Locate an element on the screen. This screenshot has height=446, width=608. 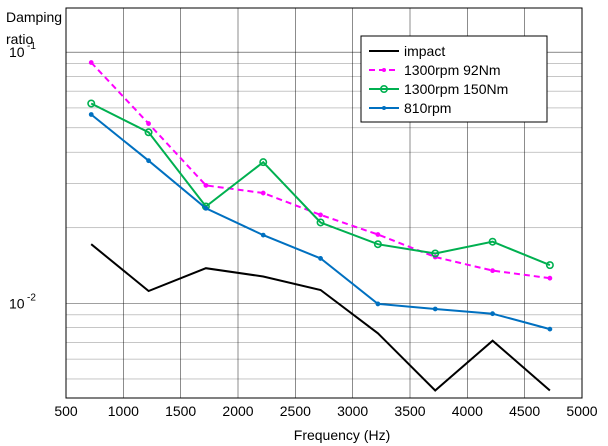
legend: impact 1300rpm 92Nm 1300rpm 150Nm 810rpm is located at coordinates (454, 79).